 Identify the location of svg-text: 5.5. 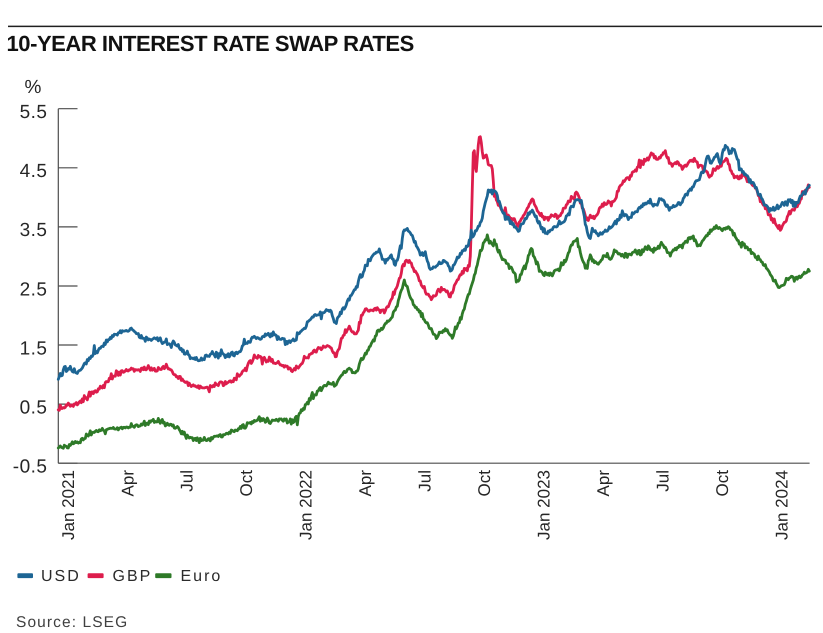
(34, 112).